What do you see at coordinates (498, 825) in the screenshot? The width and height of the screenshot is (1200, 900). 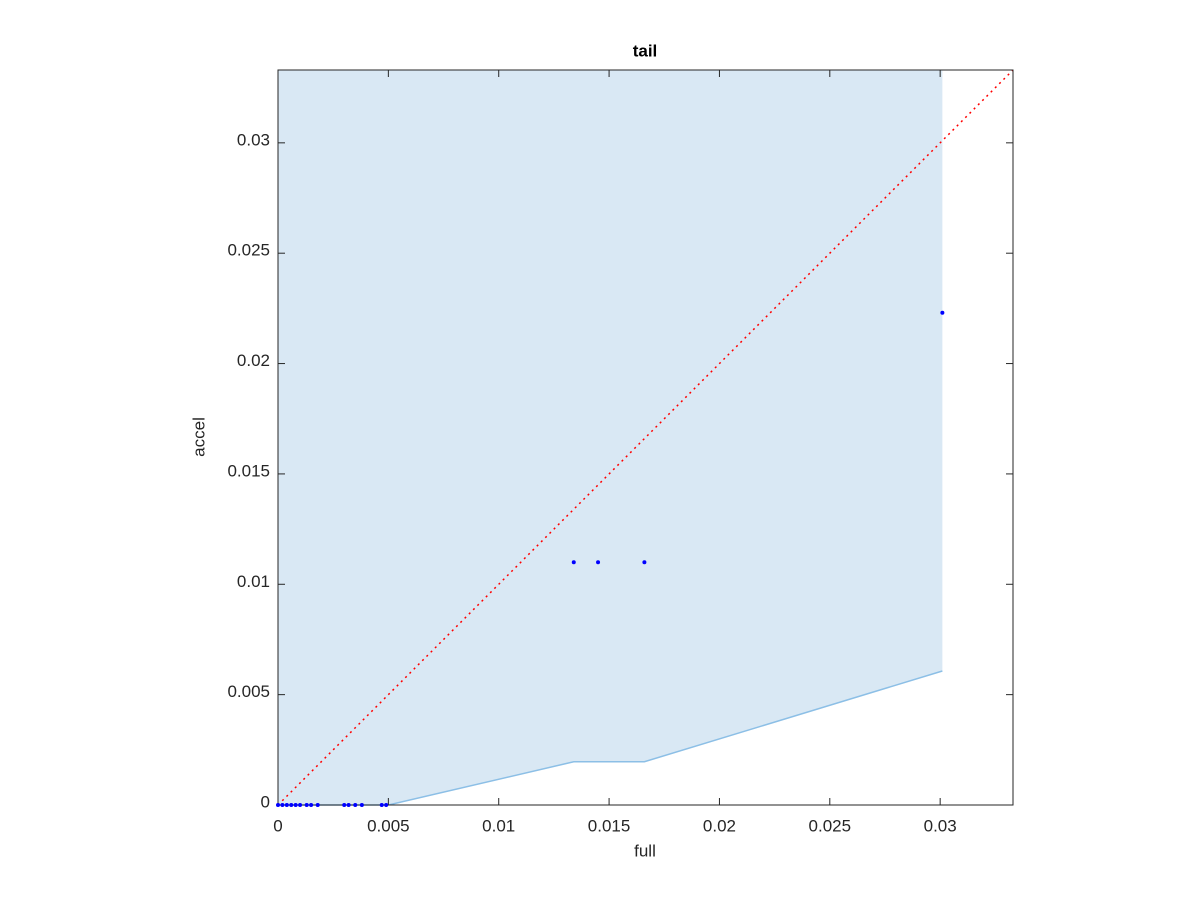 I see `x-tick-label: 0.01` at bounding box center [498, 825].